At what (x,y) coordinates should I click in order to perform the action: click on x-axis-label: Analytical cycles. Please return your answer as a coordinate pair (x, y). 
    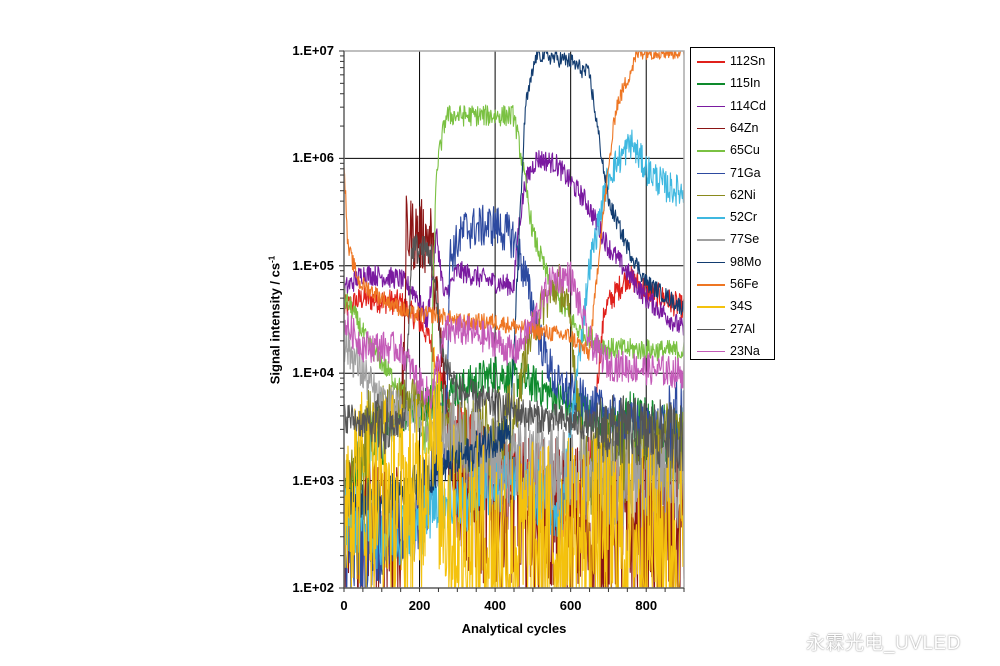
    Looking at the image, I should click on (514, 628).